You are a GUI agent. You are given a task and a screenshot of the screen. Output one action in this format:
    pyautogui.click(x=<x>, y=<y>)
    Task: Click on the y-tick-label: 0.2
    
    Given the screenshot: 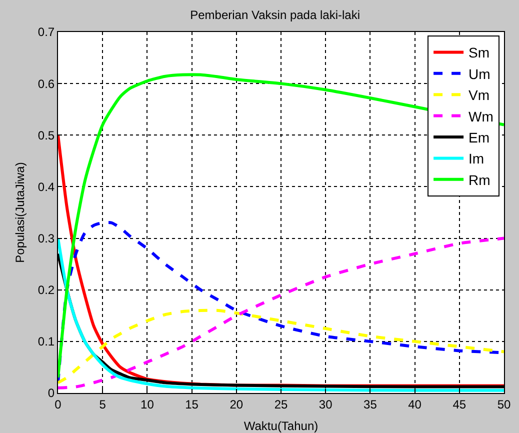 What is the action you would take?
    pyautogui.click(x=46, y=290)
    